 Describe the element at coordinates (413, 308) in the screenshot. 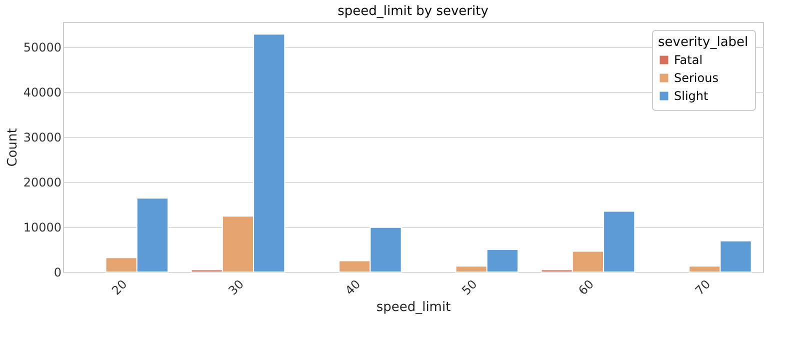

I see `x-axis-title: speed_limit` at that location.